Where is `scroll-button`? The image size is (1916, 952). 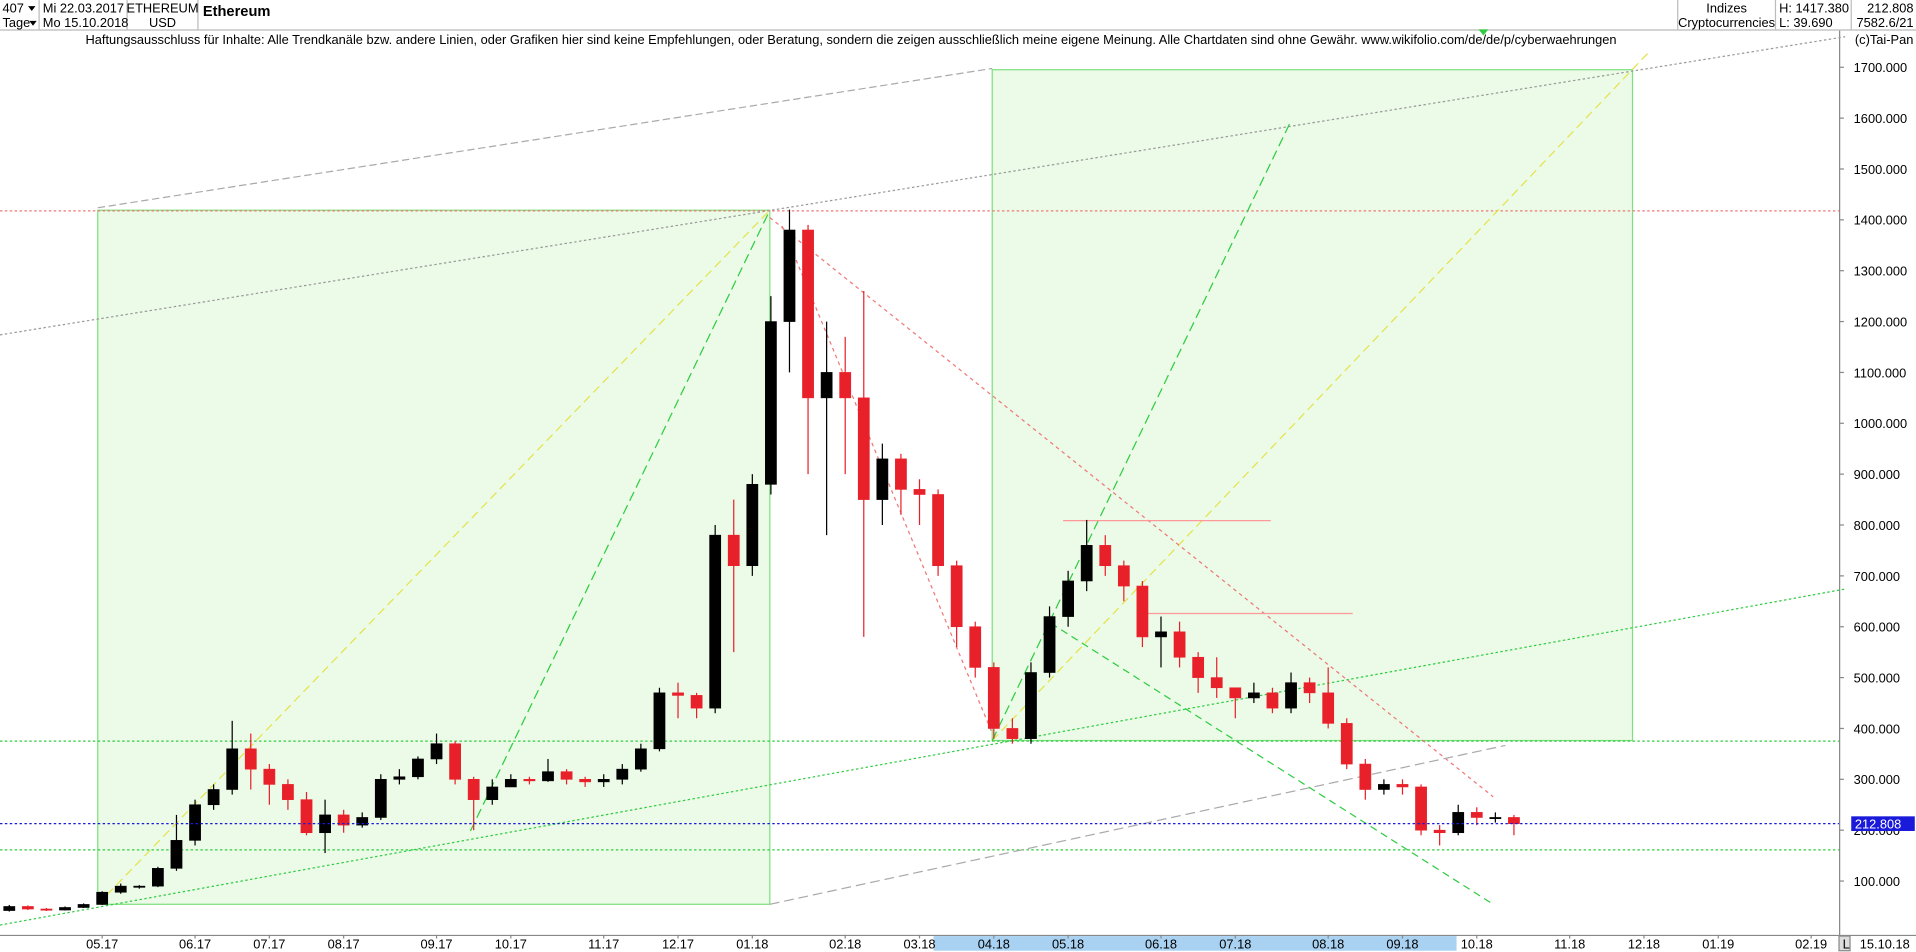
scroll-button is located at coordinates (1844, 943).